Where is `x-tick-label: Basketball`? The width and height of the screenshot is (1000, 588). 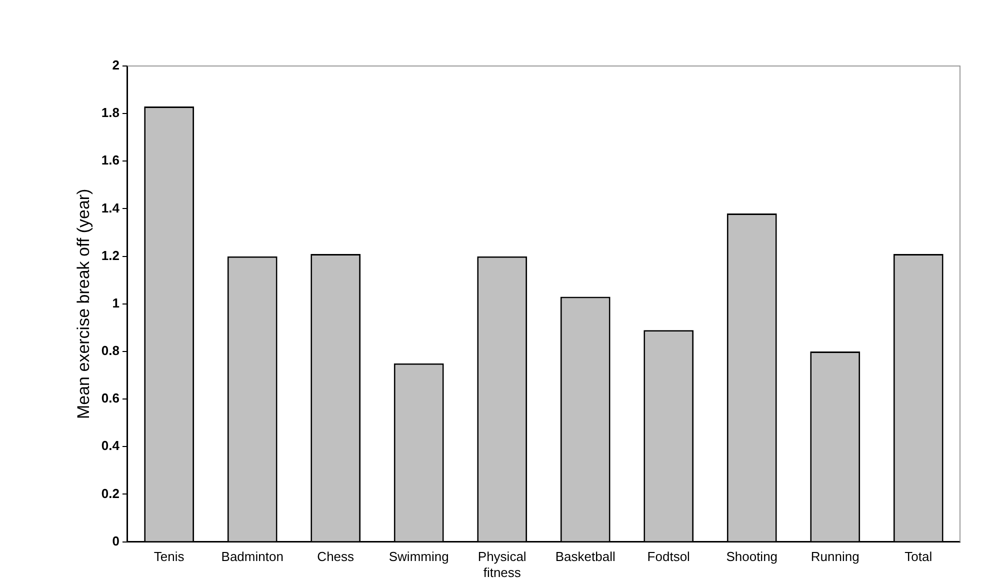
x-tick-label: Basketball is located at coordinates (585, 556).